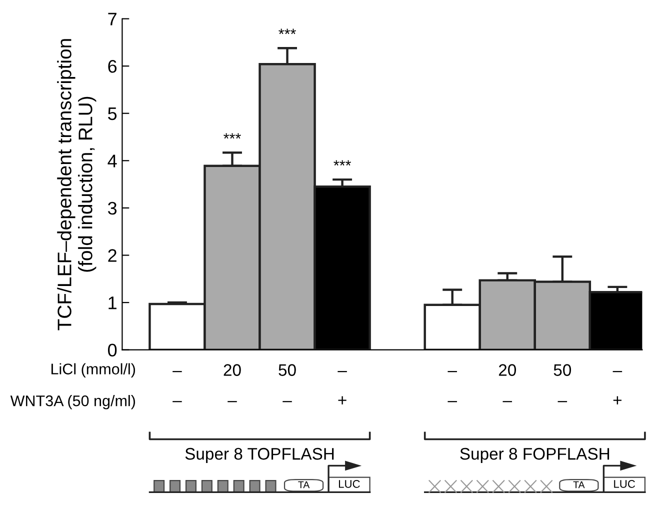 This screenshot has width=650, height=507. I want to click on y-tick-label: 7, so click(112, 19).